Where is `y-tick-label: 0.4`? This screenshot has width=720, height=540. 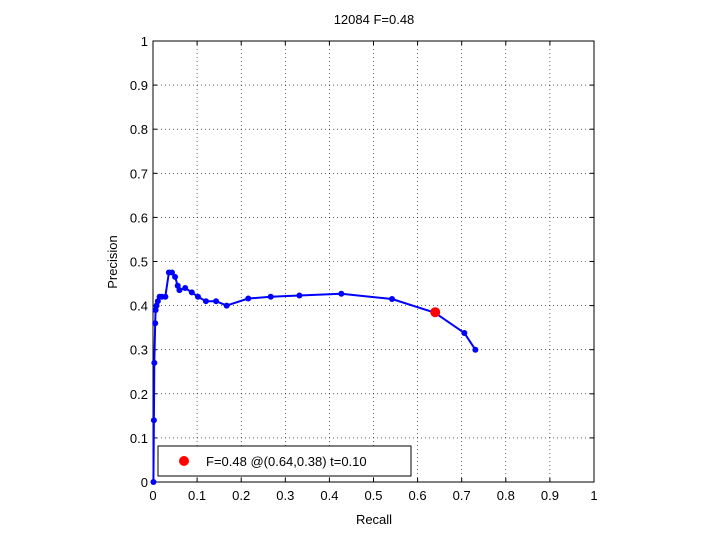
y-tick-label: 0.4 is located at coordinates (139, 306).